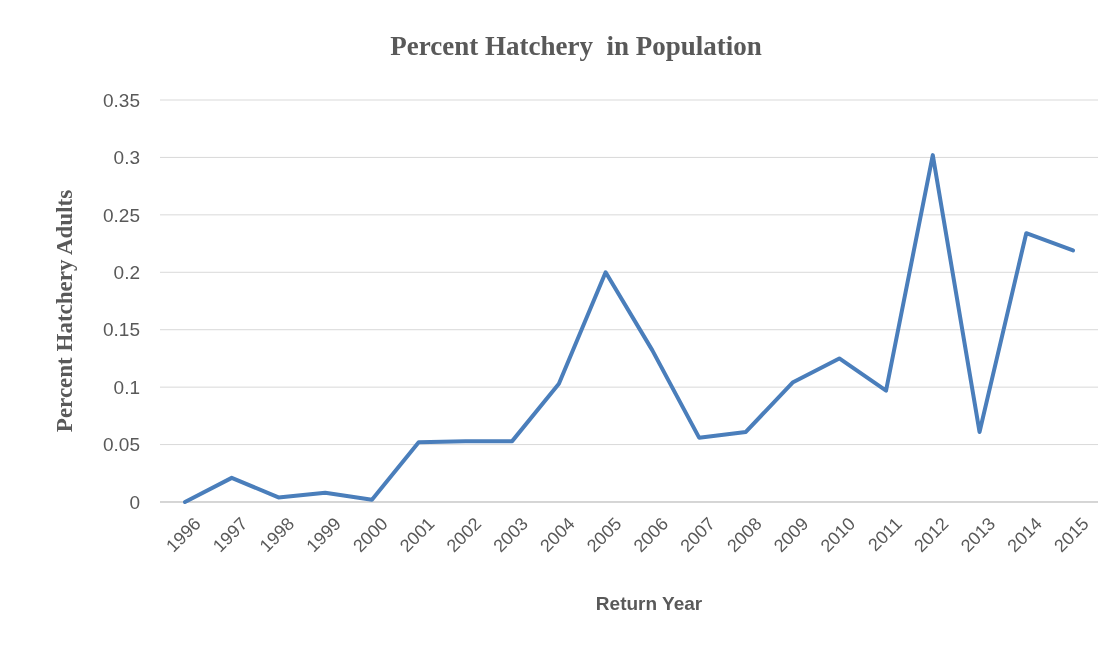 The image size is (1112, 649). I want to click on y-tick-label: 0.25, so click(121, 215).